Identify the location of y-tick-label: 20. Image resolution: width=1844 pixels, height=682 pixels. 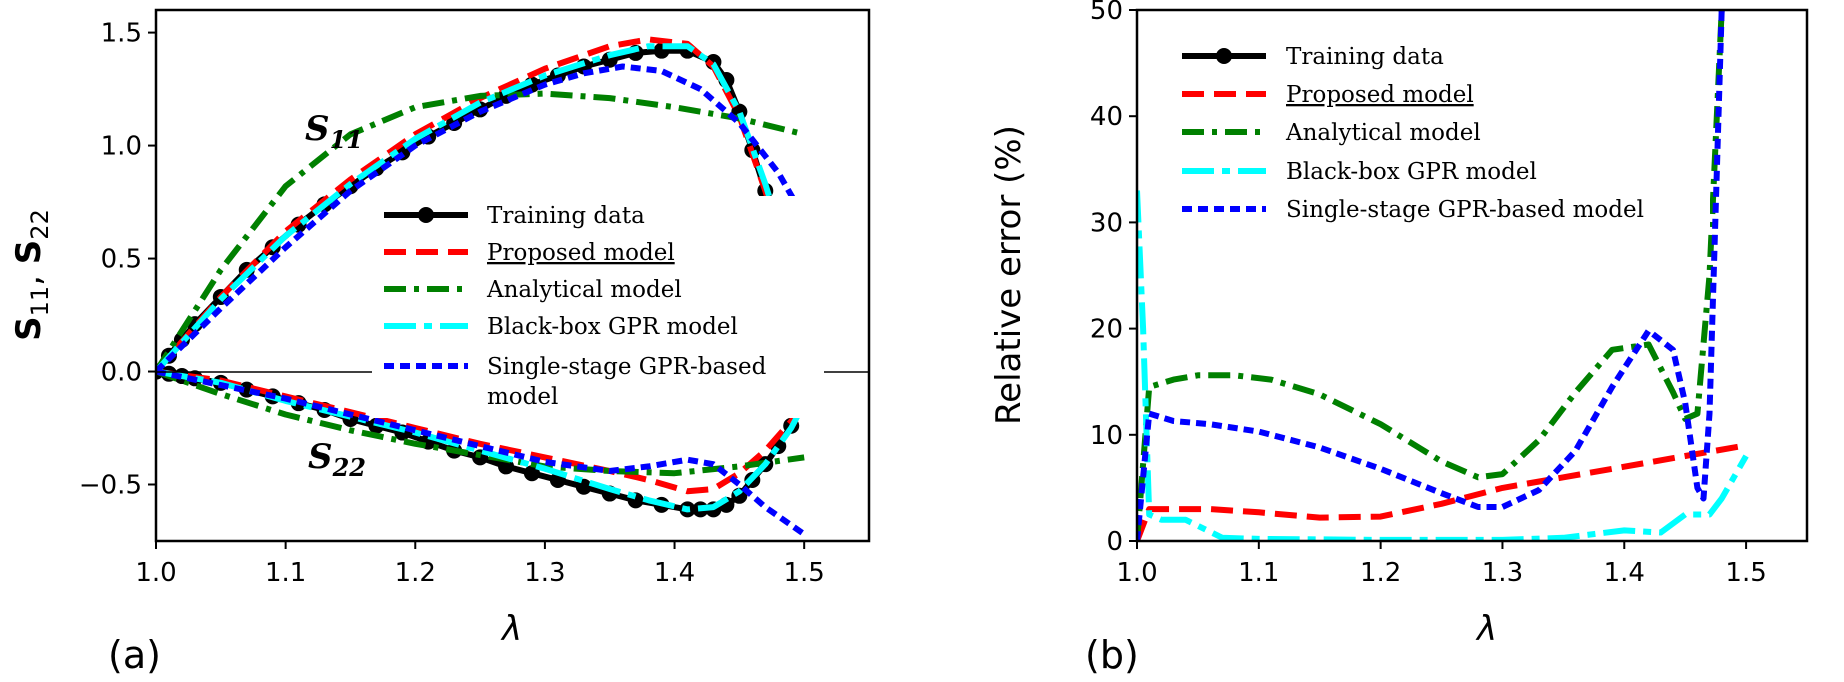
(1106, 330).